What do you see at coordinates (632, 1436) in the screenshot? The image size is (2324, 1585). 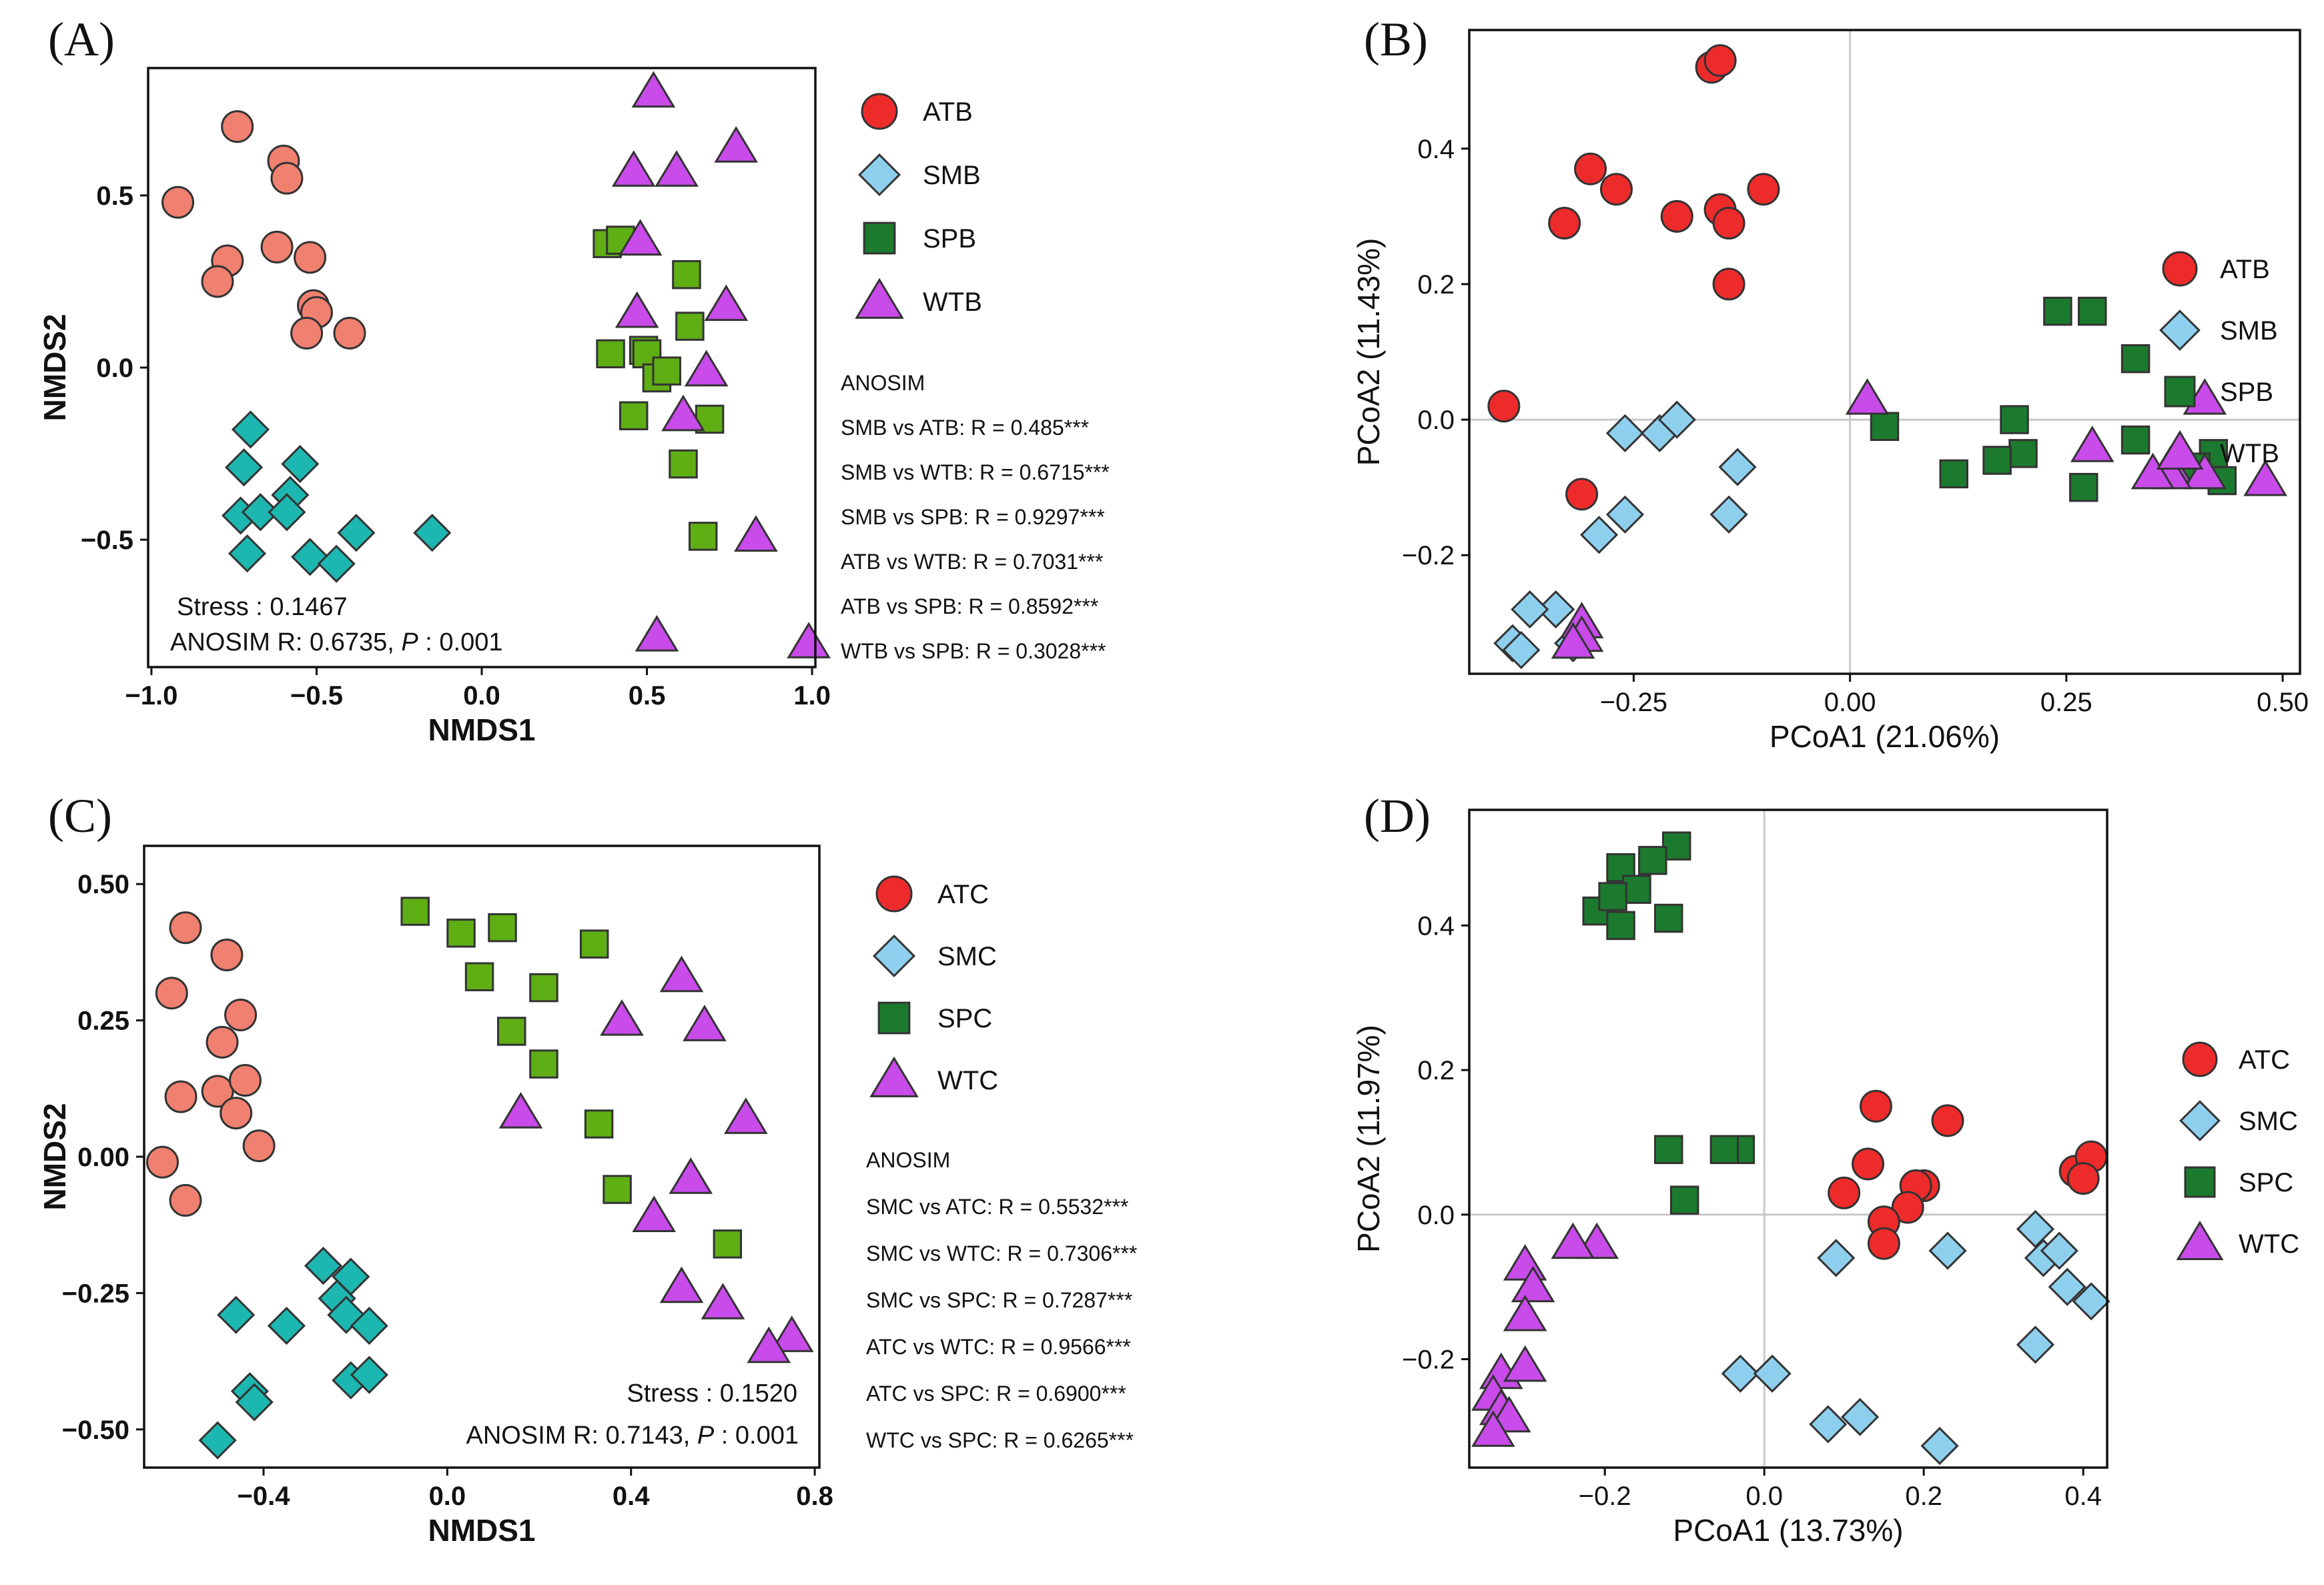 I see `anosim-r-label: ANOSIM R: 0.7143, P : 0.001` at bounding box center [632, 1436].